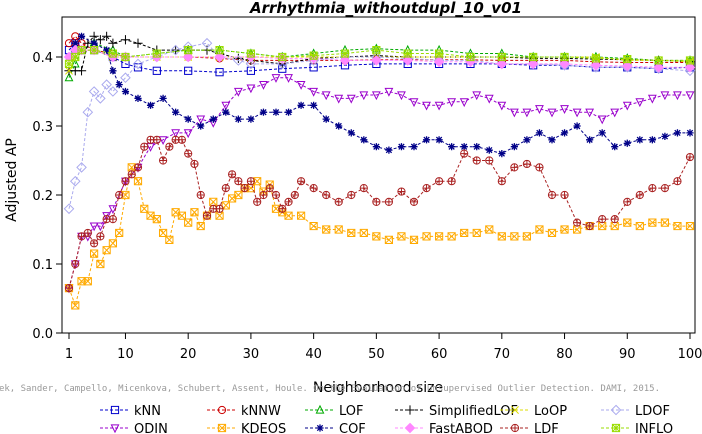 This screenshot has height=434, width=702. Describe the element at coordinates (125, 354) in the screenshot. I see `x-tick-label: 10` at that location.